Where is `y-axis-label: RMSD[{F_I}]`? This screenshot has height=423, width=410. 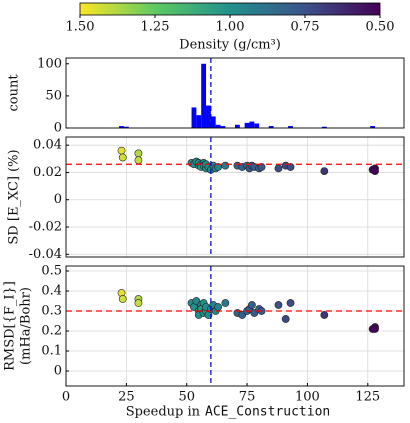
y-axis-label: RMSD[{F_I}] is located at coordinates (10, 326).